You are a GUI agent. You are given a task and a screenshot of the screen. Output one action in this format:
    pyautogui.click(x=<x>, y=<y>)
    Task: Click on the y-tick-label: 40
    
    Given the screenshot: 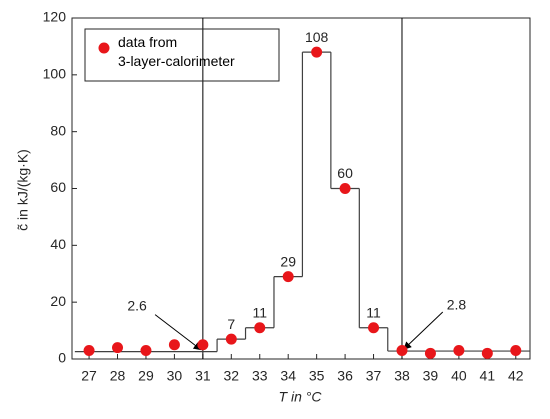 What is the action you would take?
    pyautogui.click(x=58, y=244)
    